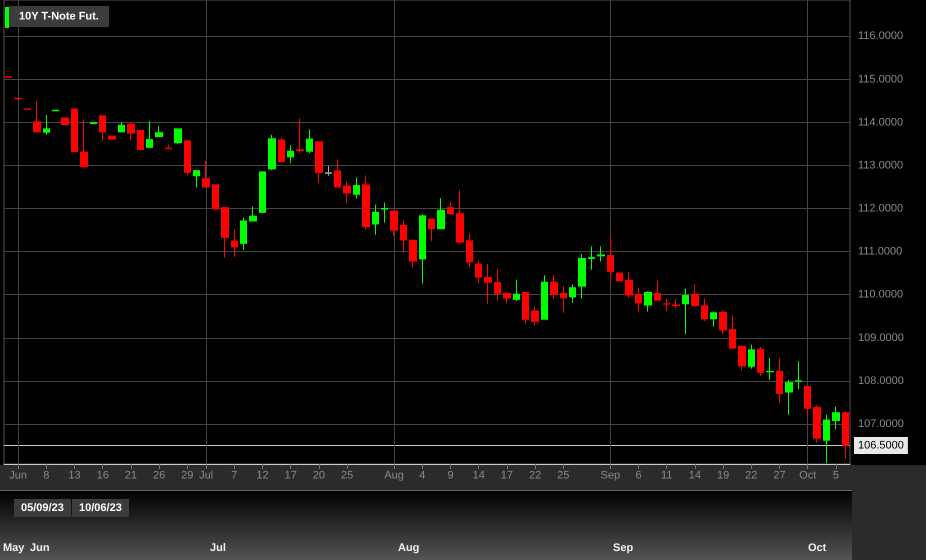 The image size is (926, 560). What do you see at coordinates (610, 476) in the screenshot?
I see `x-tick-label: Sep` at bounding box center [610, 476].